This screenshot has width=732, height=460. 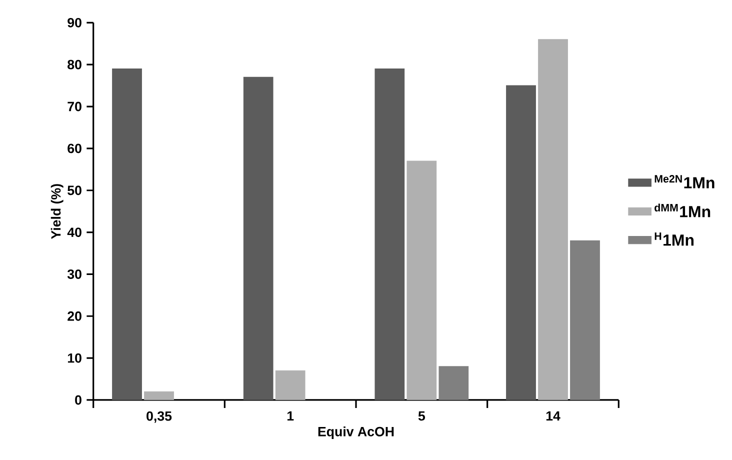 I want to click on y-tick-label: 90, so click(x=75, y=23).